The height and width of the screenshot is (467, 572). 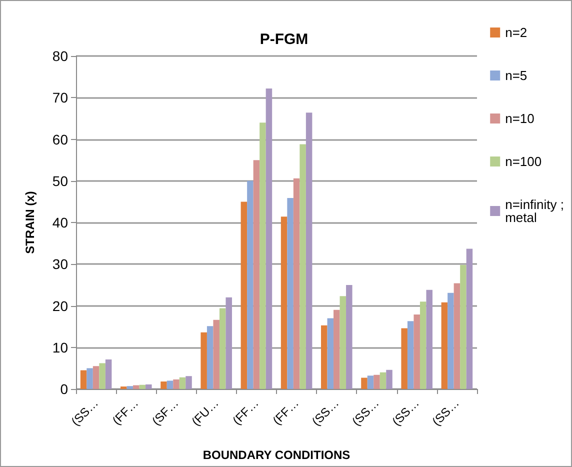 I want to click on x-axis-title: BOUNDARY CONDITIONS, so click(x=276, y=455).